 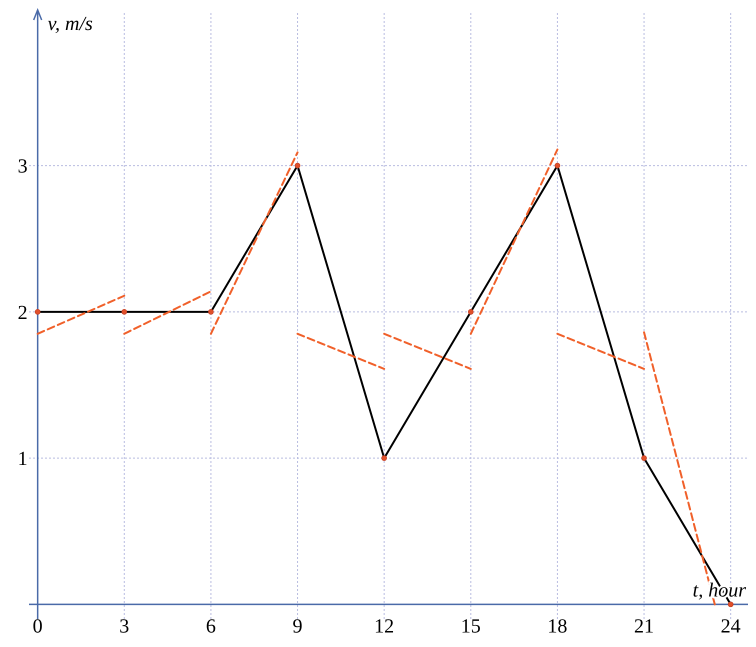 What do you see at coordinates (23, 167) in the screenshot?
I see `y-tick-label: 3` at bounding box center [23, 167].